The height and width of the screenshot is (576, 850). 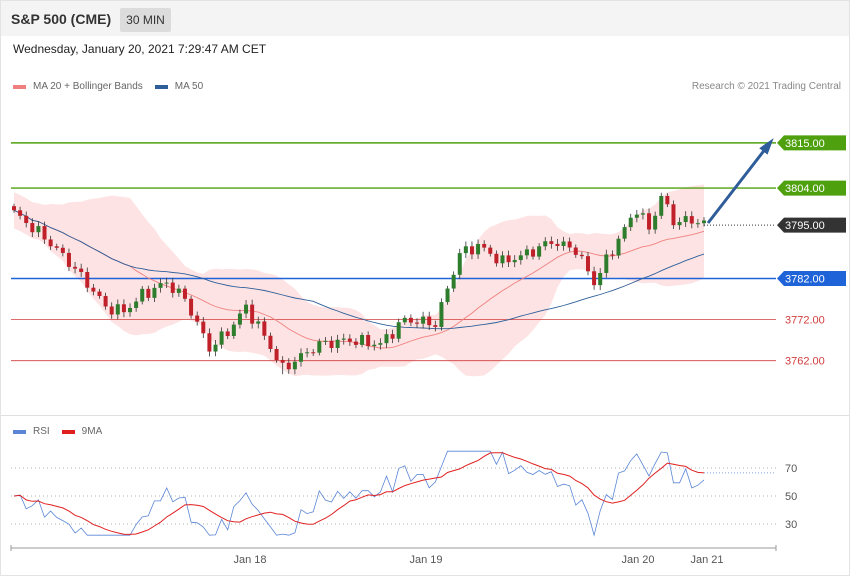 I want to click on panel-divider, so click(x=425, y=415).